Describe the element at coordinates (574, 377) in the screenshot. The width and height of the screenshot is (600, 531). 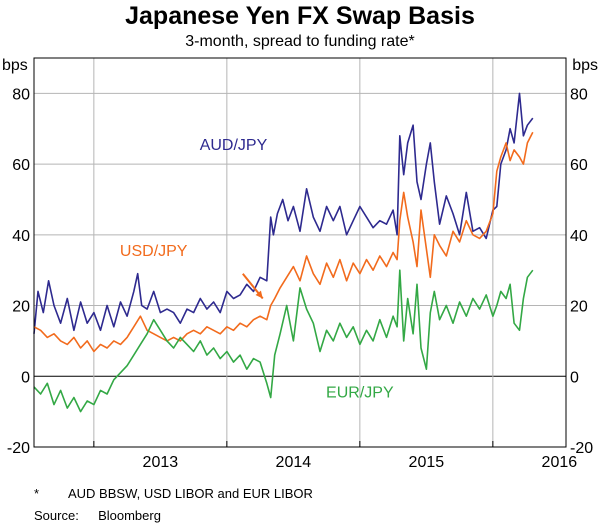
I see `y-tick-label-right: 0` at that location.